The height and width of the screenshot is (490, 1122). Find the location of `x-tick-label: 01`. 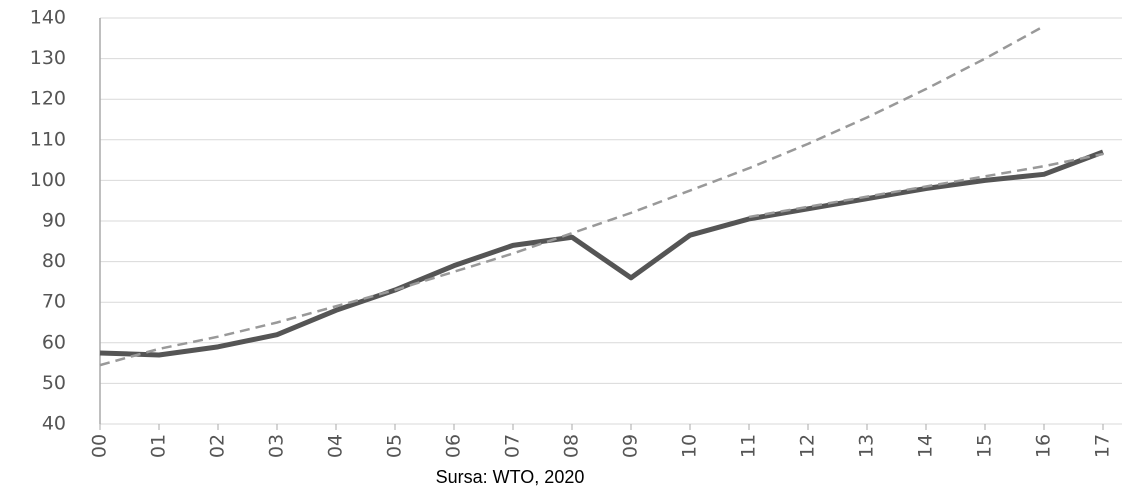

x-tick-label: 01 is located at coordinates (159, 446).